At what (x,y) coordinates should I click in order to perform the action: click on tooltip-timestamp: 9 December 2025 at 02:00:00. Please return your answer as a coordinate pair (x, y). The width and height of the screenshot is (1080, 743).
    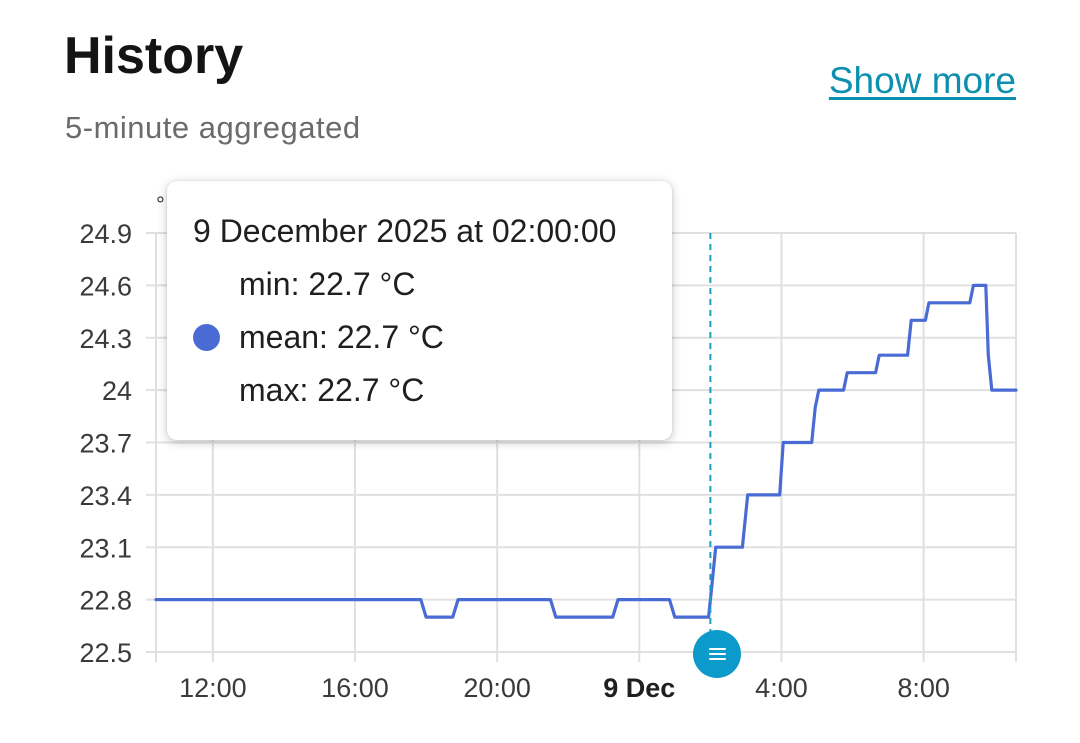
    Looking at the image, I should click on (405, 231).